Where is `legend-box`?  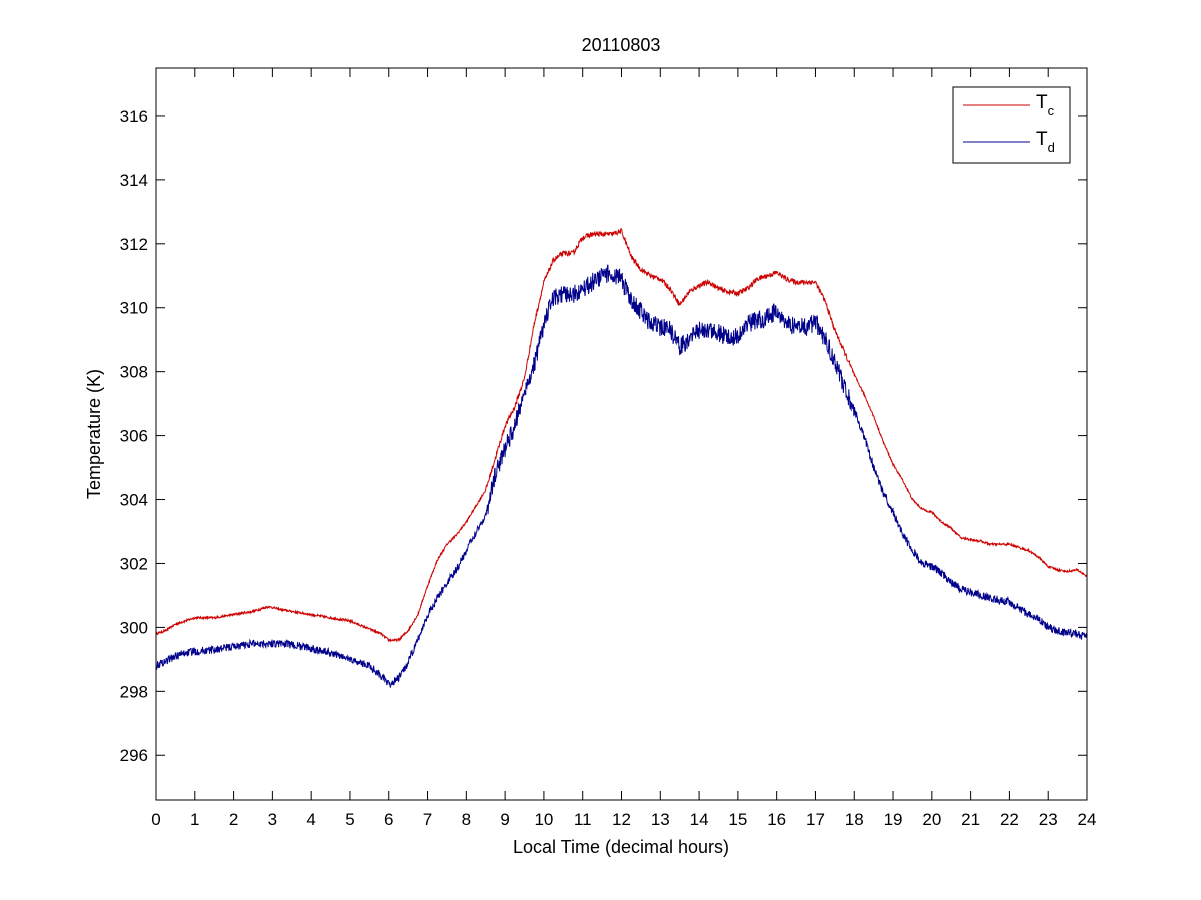 legend-box is located at coordinates (1011, 125).